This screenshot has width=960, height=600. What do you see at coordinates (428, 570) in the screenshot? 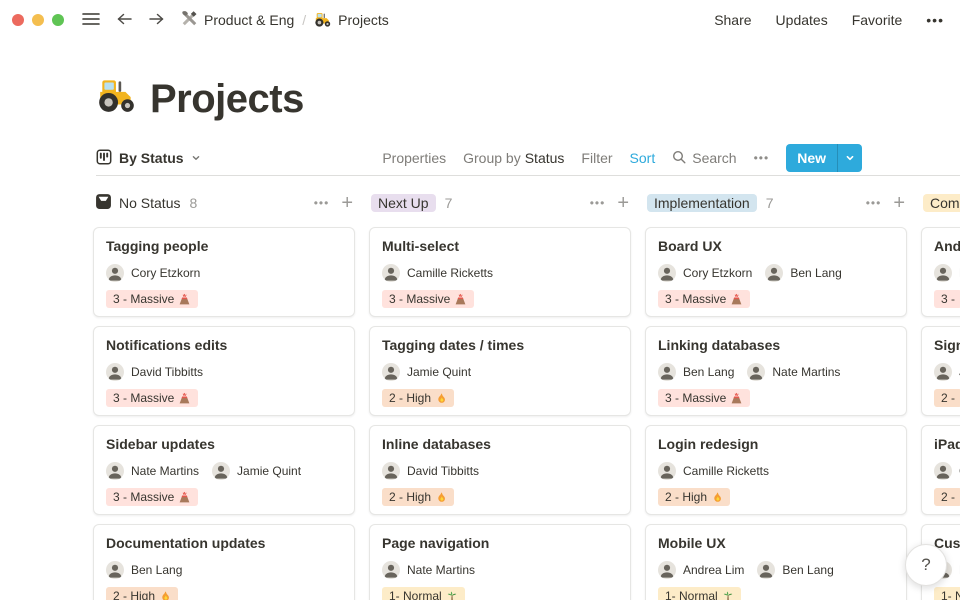
I see `member: Nate Martins` at bounding box center [428, 570].